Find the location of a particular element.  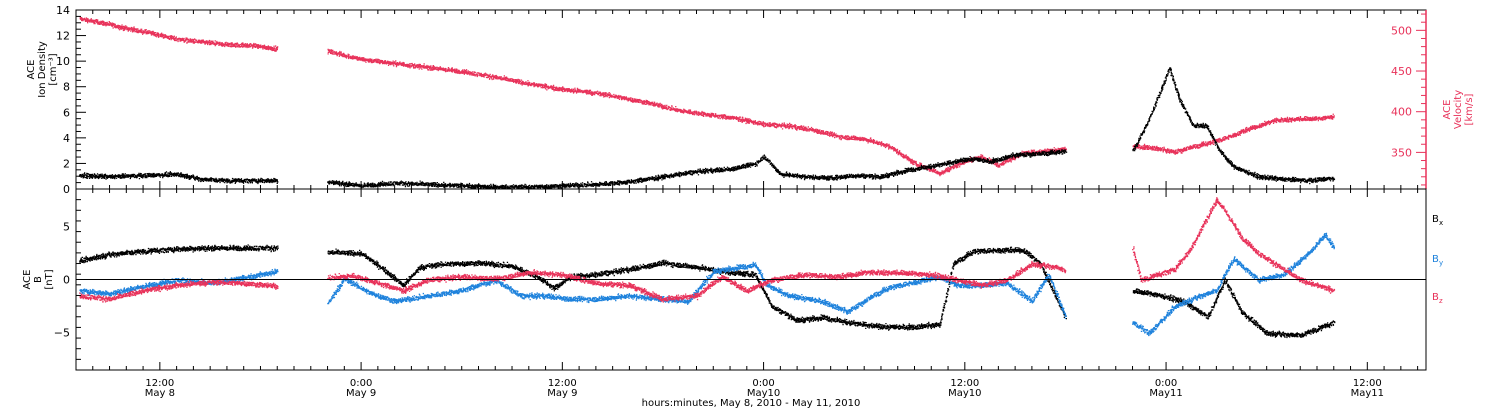

date-tick-label: May 8 is located at coordinates (160, 393).